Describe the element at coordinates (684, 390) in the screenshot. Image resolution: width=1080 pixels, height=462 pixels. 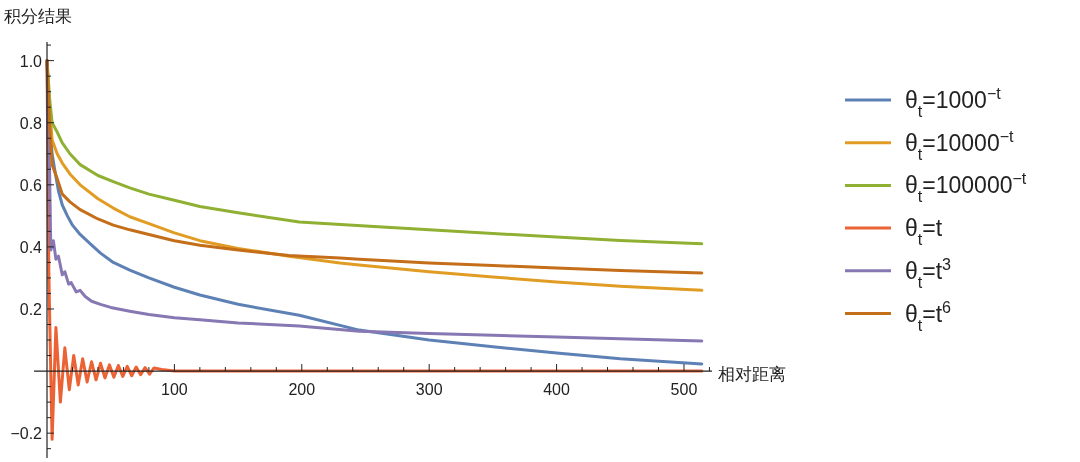
I see `x-tick-label: 500` at that location.